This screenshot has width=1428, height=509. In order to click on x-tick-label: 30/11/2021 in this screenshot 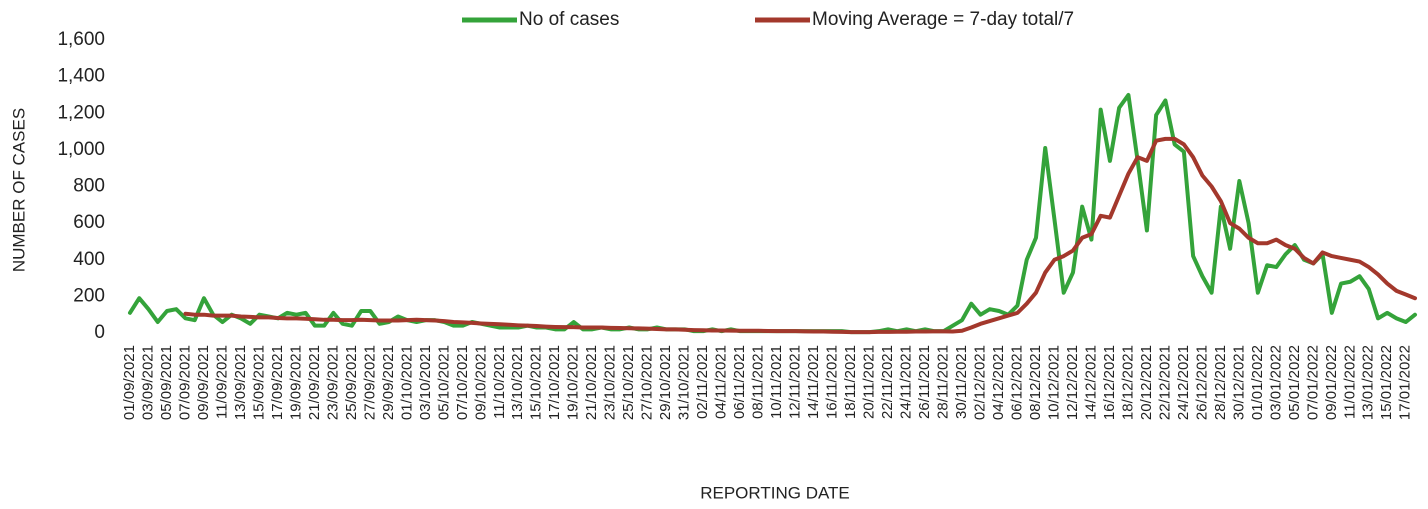, I will do `click(961, 382)`.